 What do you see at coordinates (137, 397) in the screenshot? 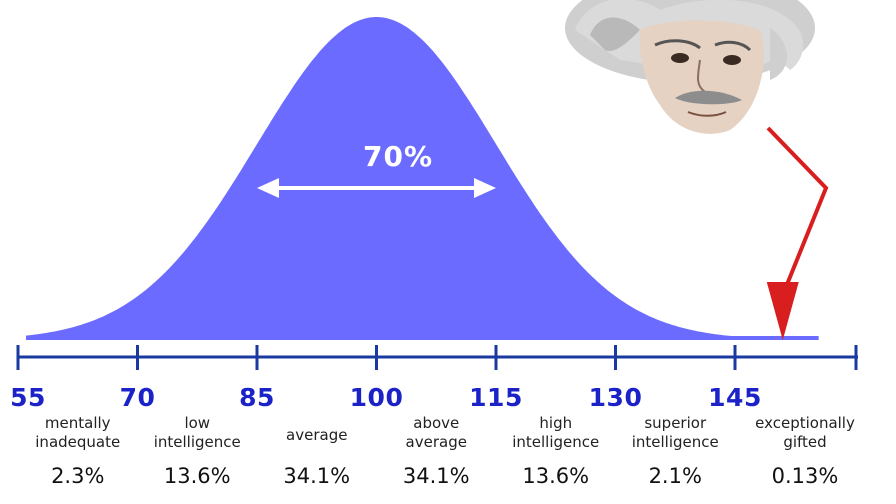
I see `x-tick-label: 70` at bounding box center [137, 397].